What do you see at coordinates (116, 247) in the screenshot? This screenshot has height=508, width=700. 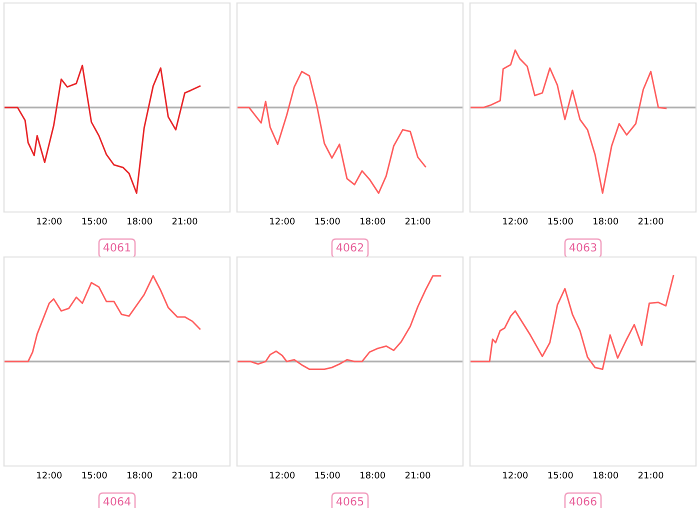 I see `x-axis-title: 4061` at bounding box center [116, 247].